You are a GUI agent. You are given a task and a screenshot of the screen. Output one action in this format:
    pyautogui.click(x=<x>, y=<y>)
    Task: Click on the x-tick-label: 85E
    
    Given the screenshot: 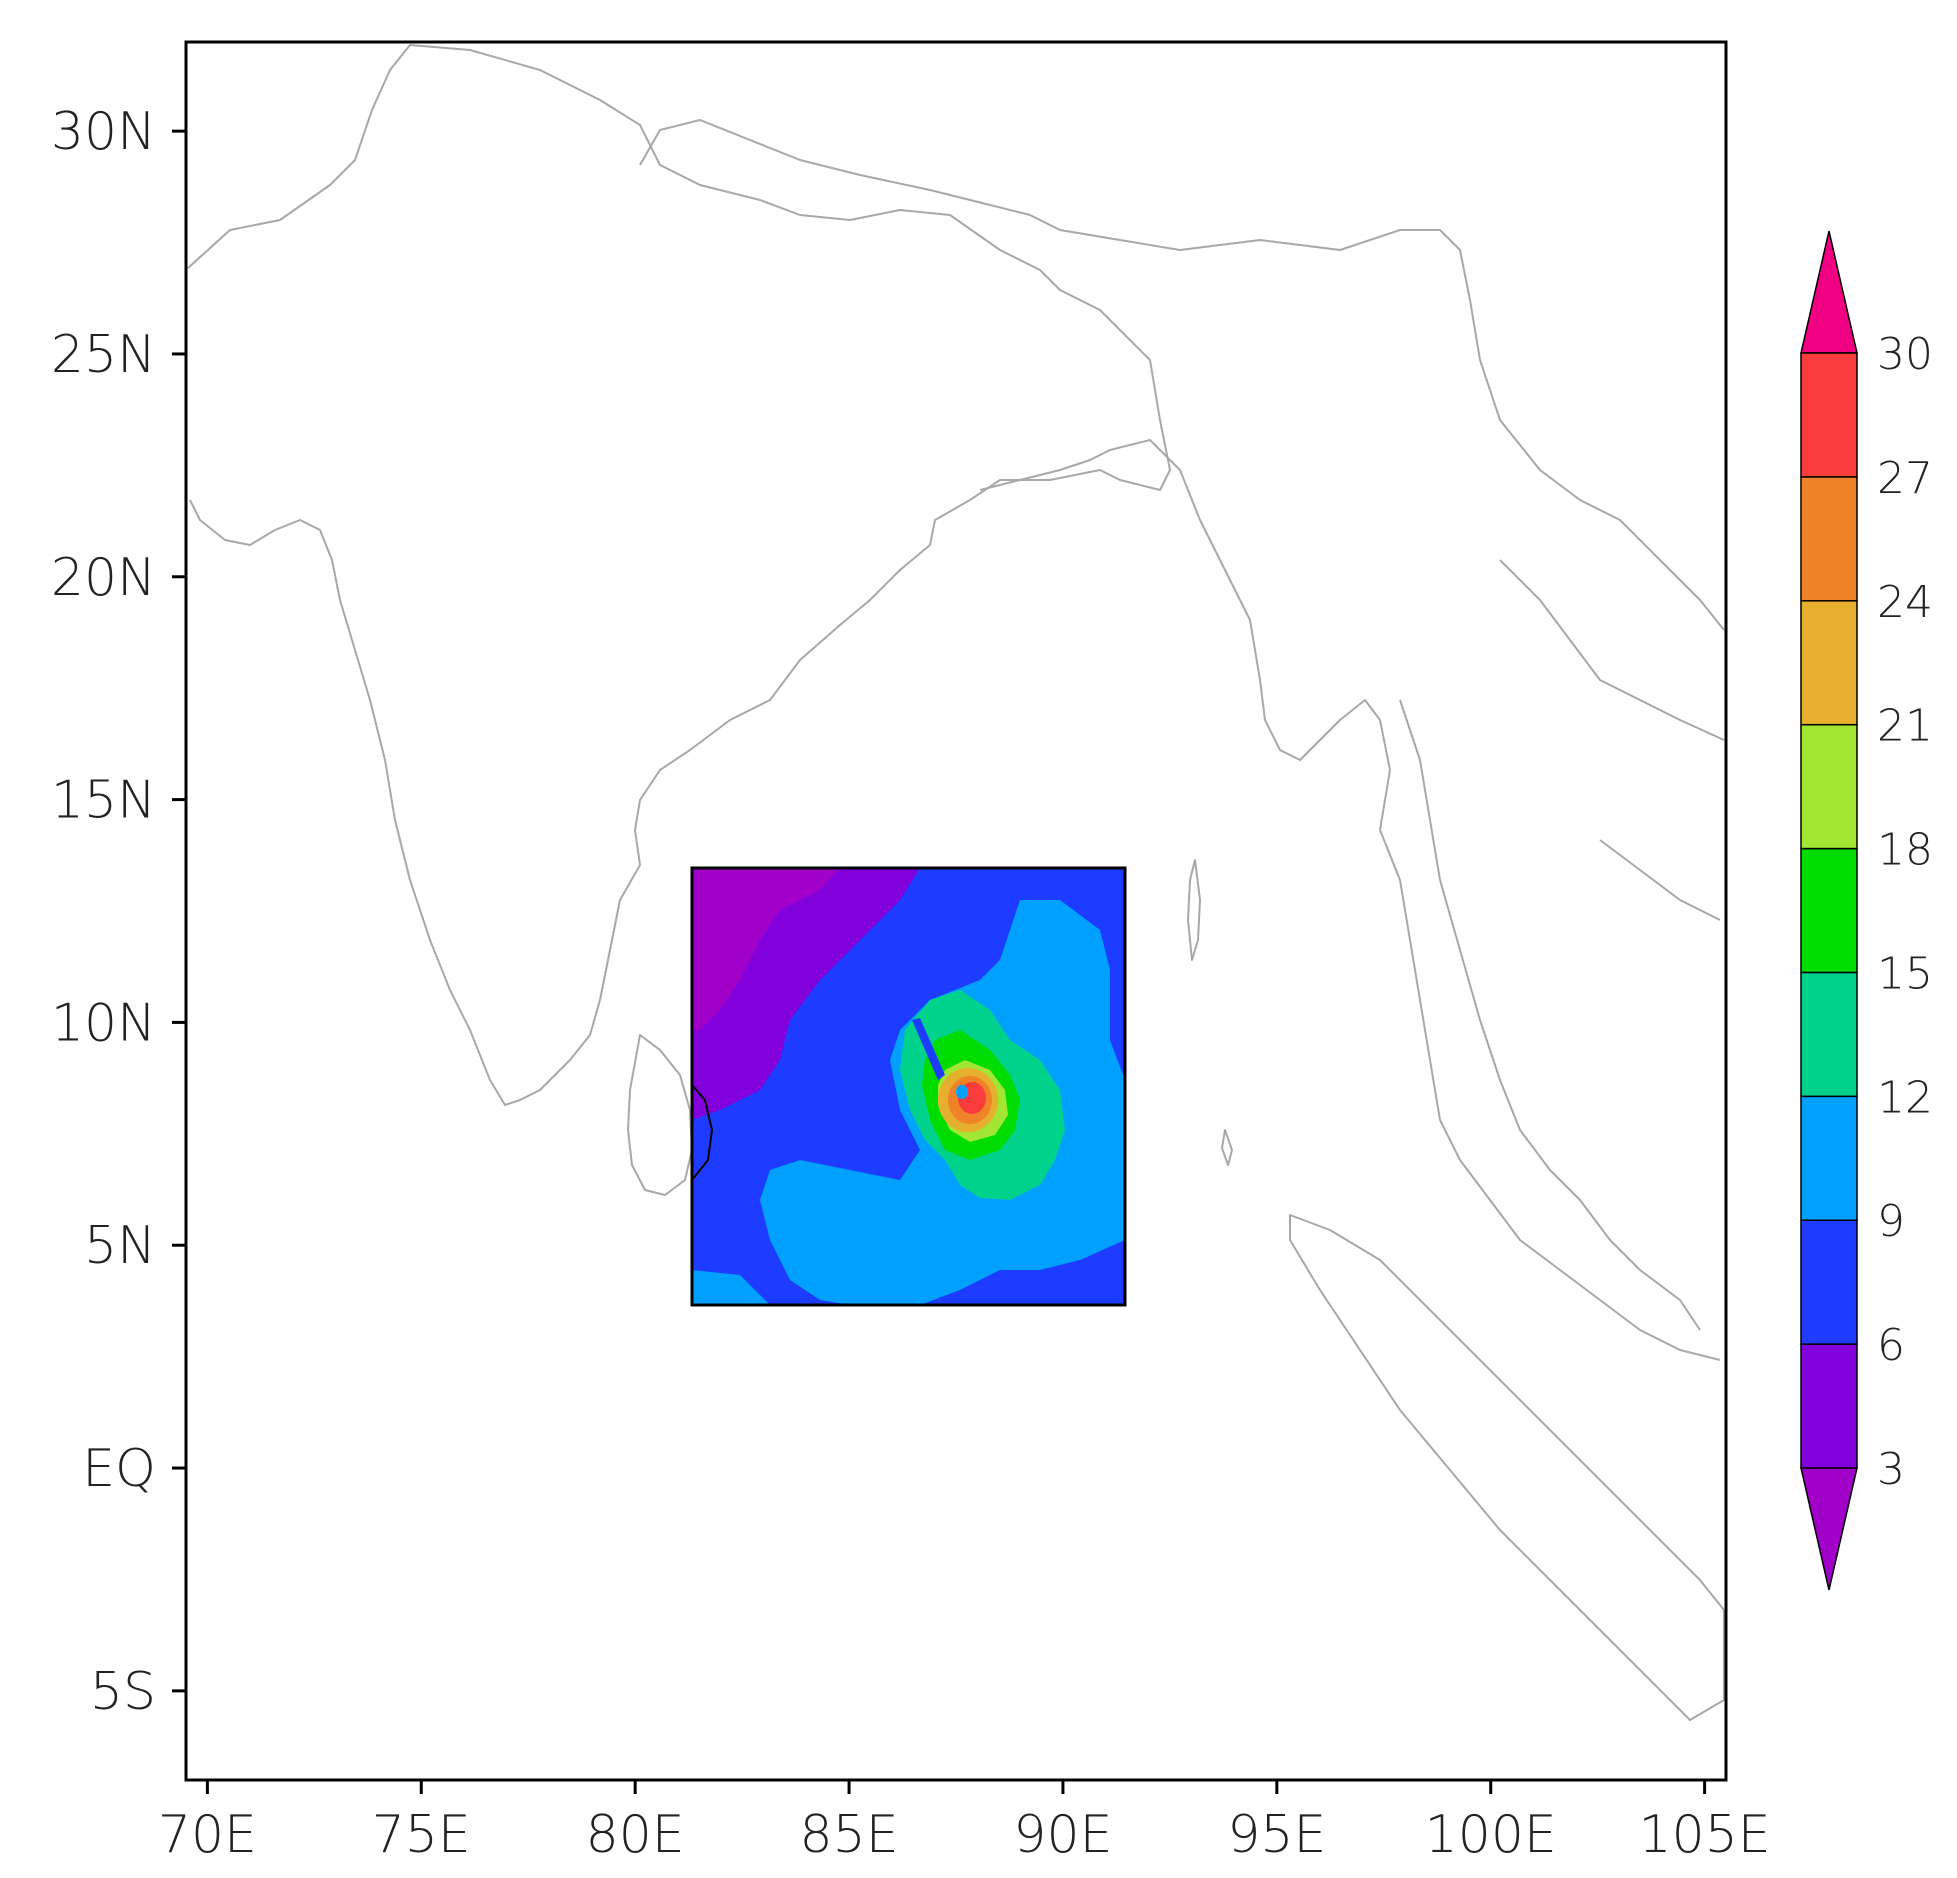 What is the action you would take?
    pyautogui.click(x=849, y=1835)
    